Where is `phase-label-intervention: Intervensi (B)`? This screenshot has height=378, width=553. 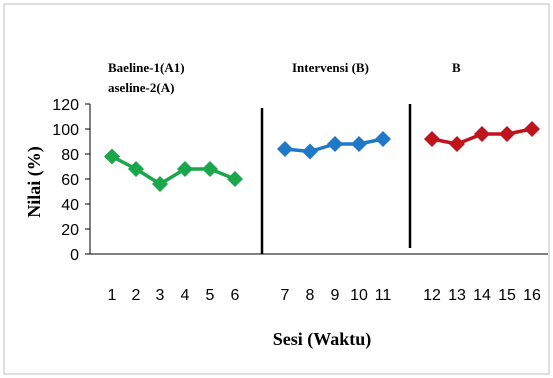
phase-label-intervention: Intervensi (B) is located at coordinates (330, 67).